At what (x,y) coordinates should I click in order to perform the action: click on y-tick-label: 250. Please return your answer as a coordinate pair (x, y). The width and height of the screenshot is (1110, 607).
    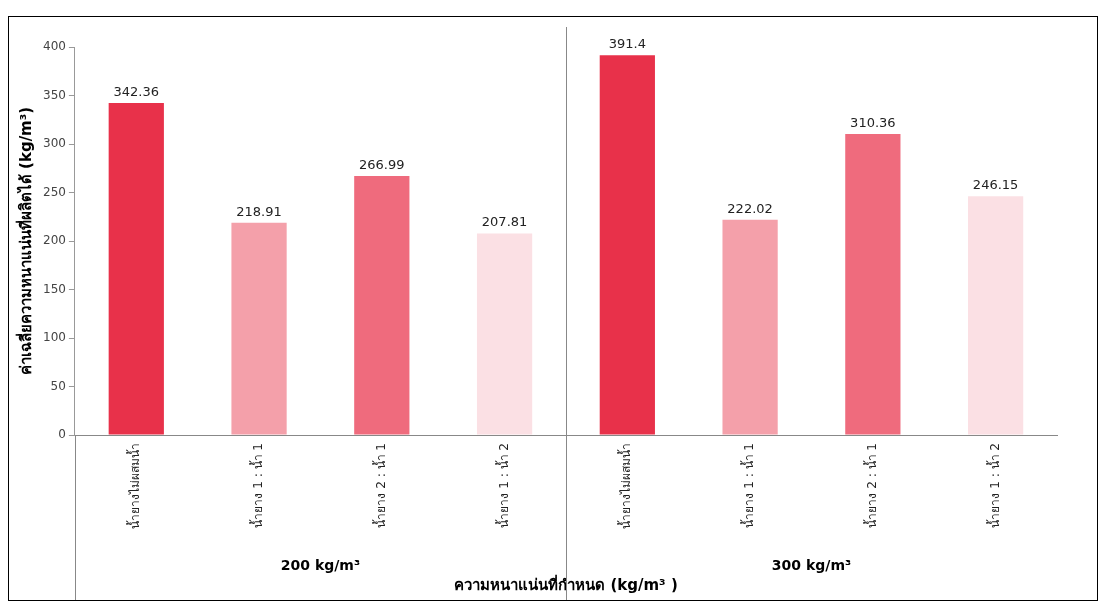
    Looking at the image, I should click on (54, 191).